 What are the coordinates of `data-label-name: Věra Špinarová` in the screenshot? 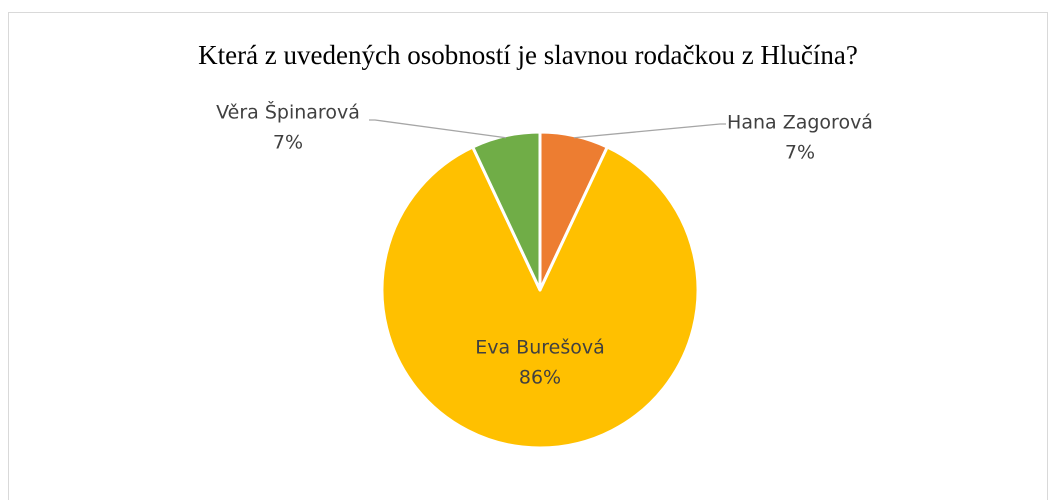 It's located at (288, 112).